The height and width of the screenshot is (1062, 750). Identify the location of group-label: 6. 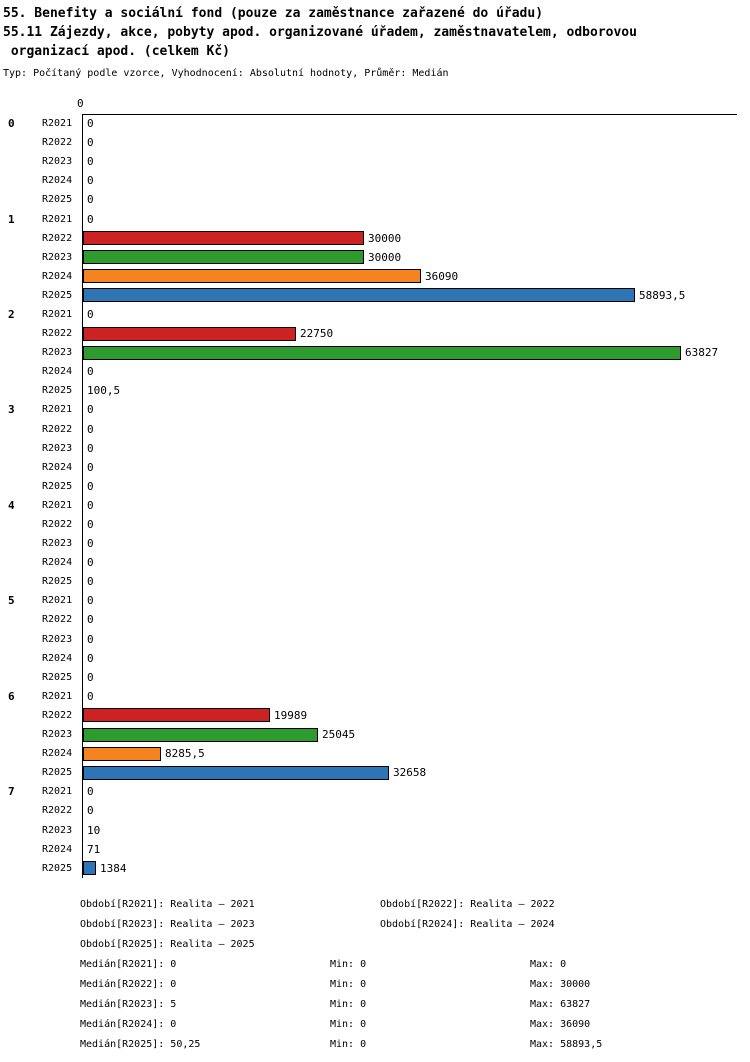
(11, 696).